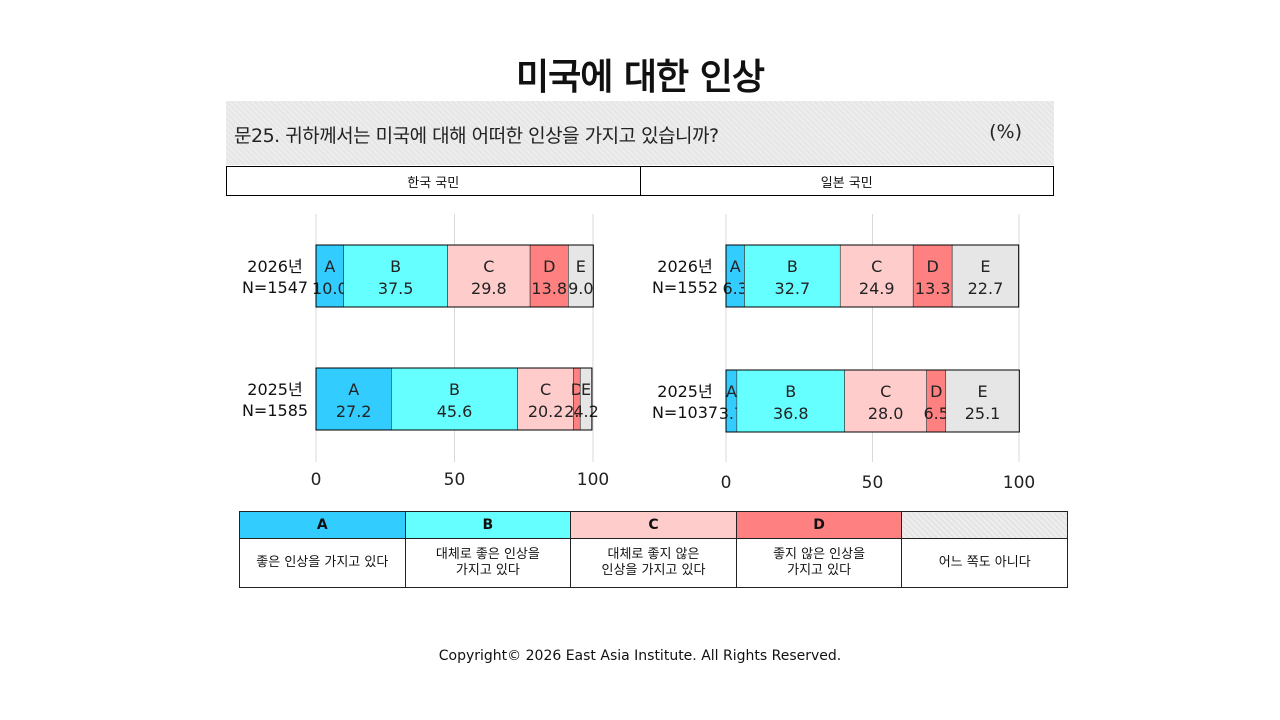 The width and height of the screenshot is (1280, 720). Describe the element at coordinates (488, 525) in the screenshot. I see `legend-code-b: B` at that location.